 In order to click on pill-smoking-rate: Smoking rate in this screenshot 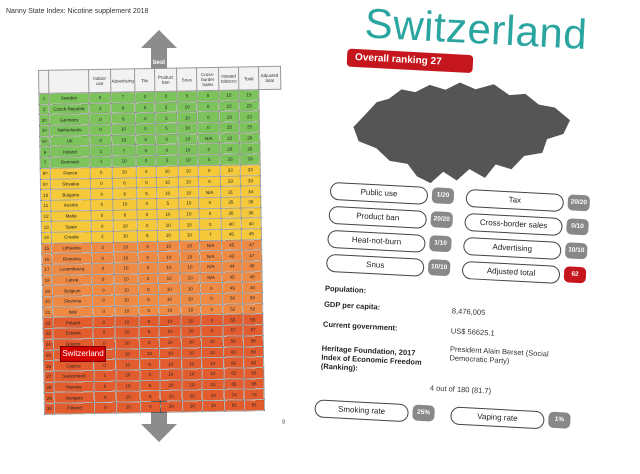, I will do `click(361, 411)`.